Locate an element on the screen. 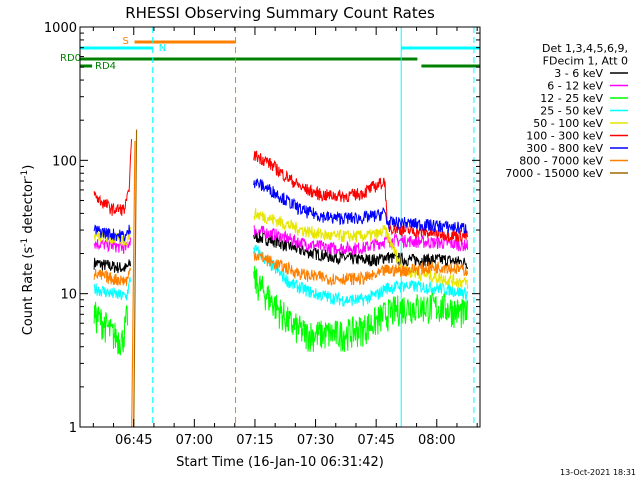 The width and height of the screenshot is (640, 480). flag-label-rd4: RD4 is located at coordinates (105, 66).